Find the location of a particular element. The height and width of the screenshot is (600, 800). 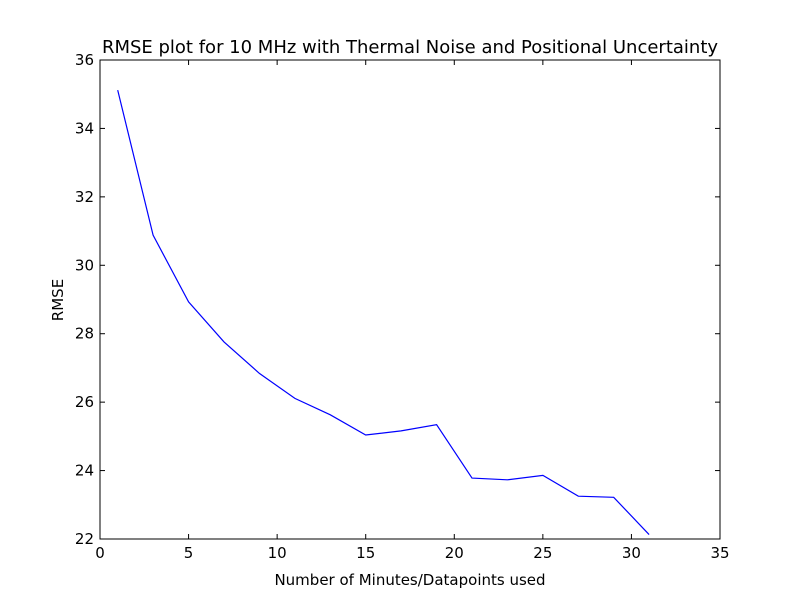

x-tick-label: 35 is located at coordinates (719, 553).